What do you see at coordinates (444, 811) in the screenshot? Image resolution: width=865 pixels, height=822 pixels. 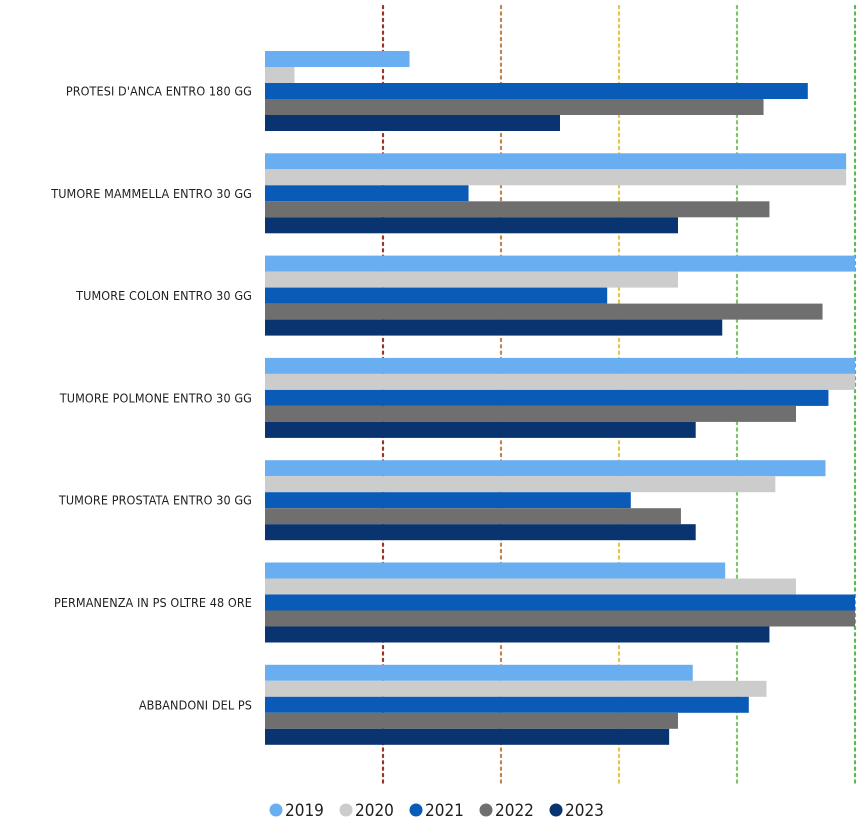 I see `legend-label: 2021` at bounding box center [444, 811].